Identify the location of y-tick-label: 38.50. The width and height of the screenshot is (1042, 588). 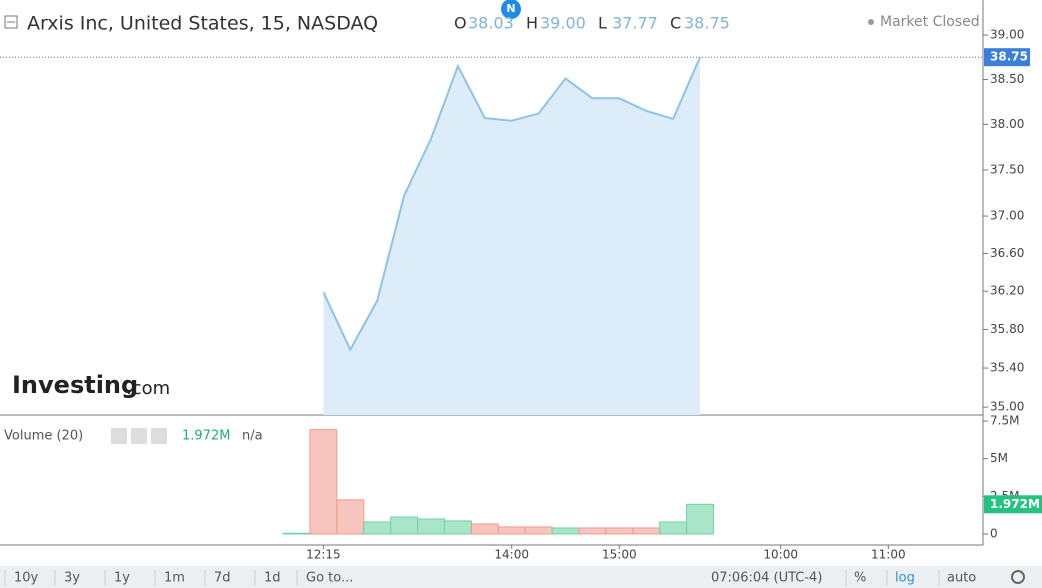
(1007, 79).